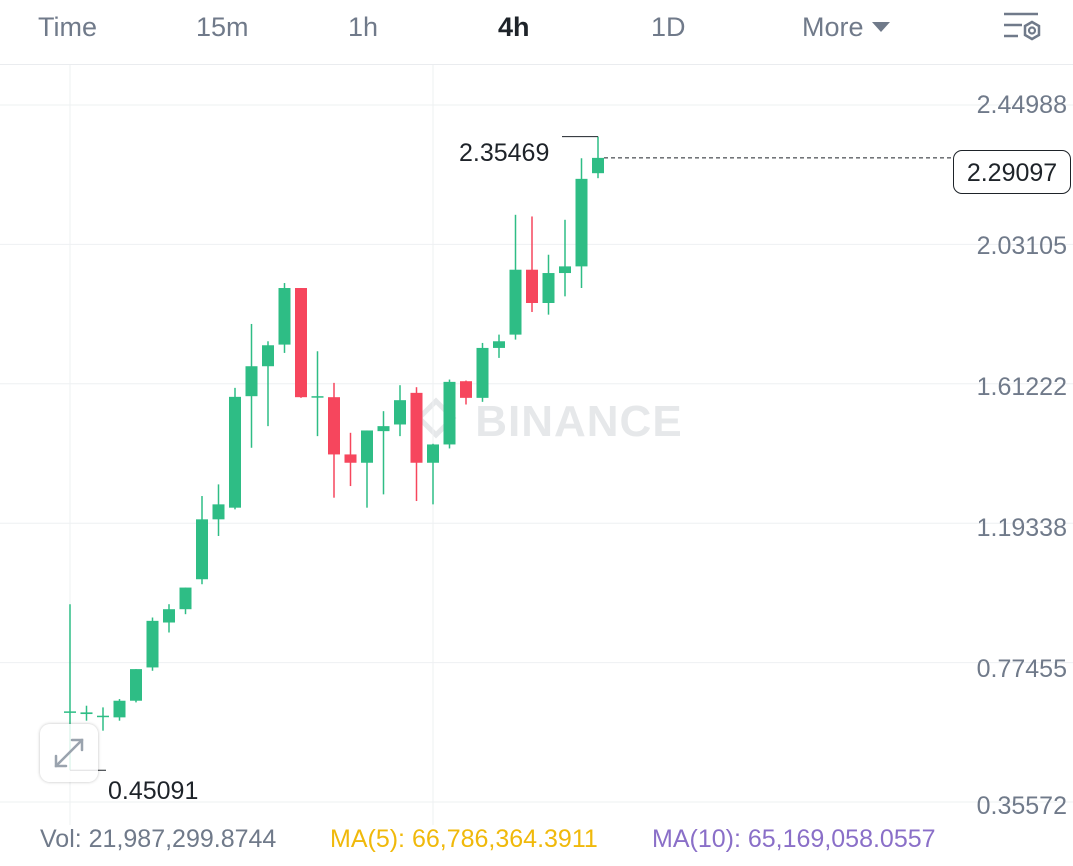 Image resolution: width=1073 pixels, height=866 pixels. What do you see at coordinates (1021, 246) in the screenshot?
I see `price-axis-label: 2.03105` at bounding box center [1021, 246].